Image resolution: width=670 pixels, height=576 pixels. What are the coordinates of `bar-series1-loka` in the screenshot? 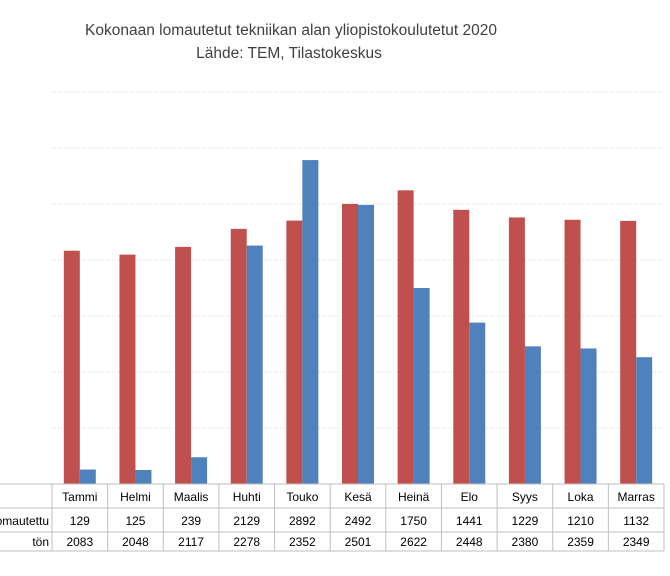 It's located at (572, 352).